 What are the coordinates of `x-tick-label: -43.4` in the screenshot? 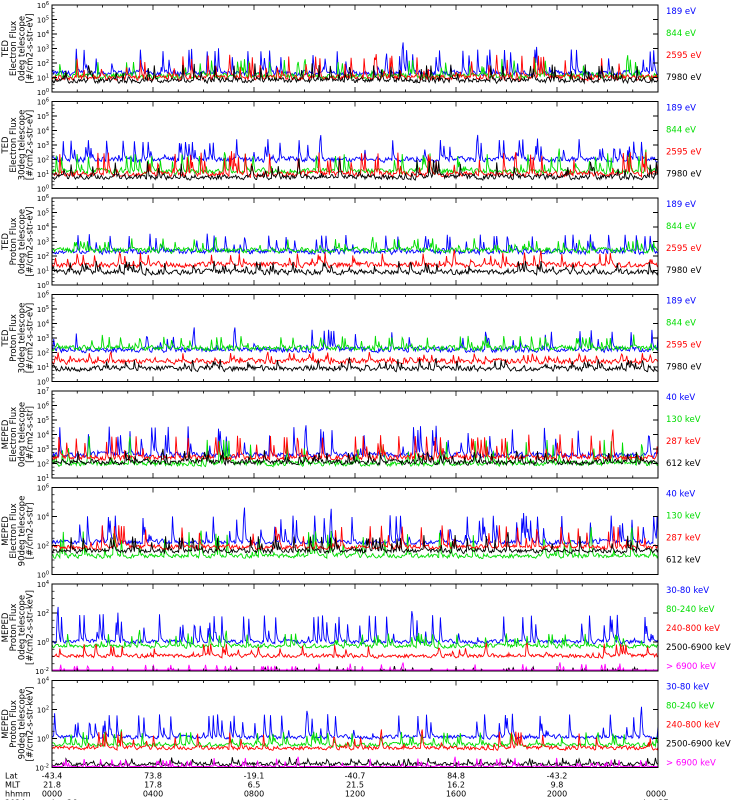 It's located at (52, 776).